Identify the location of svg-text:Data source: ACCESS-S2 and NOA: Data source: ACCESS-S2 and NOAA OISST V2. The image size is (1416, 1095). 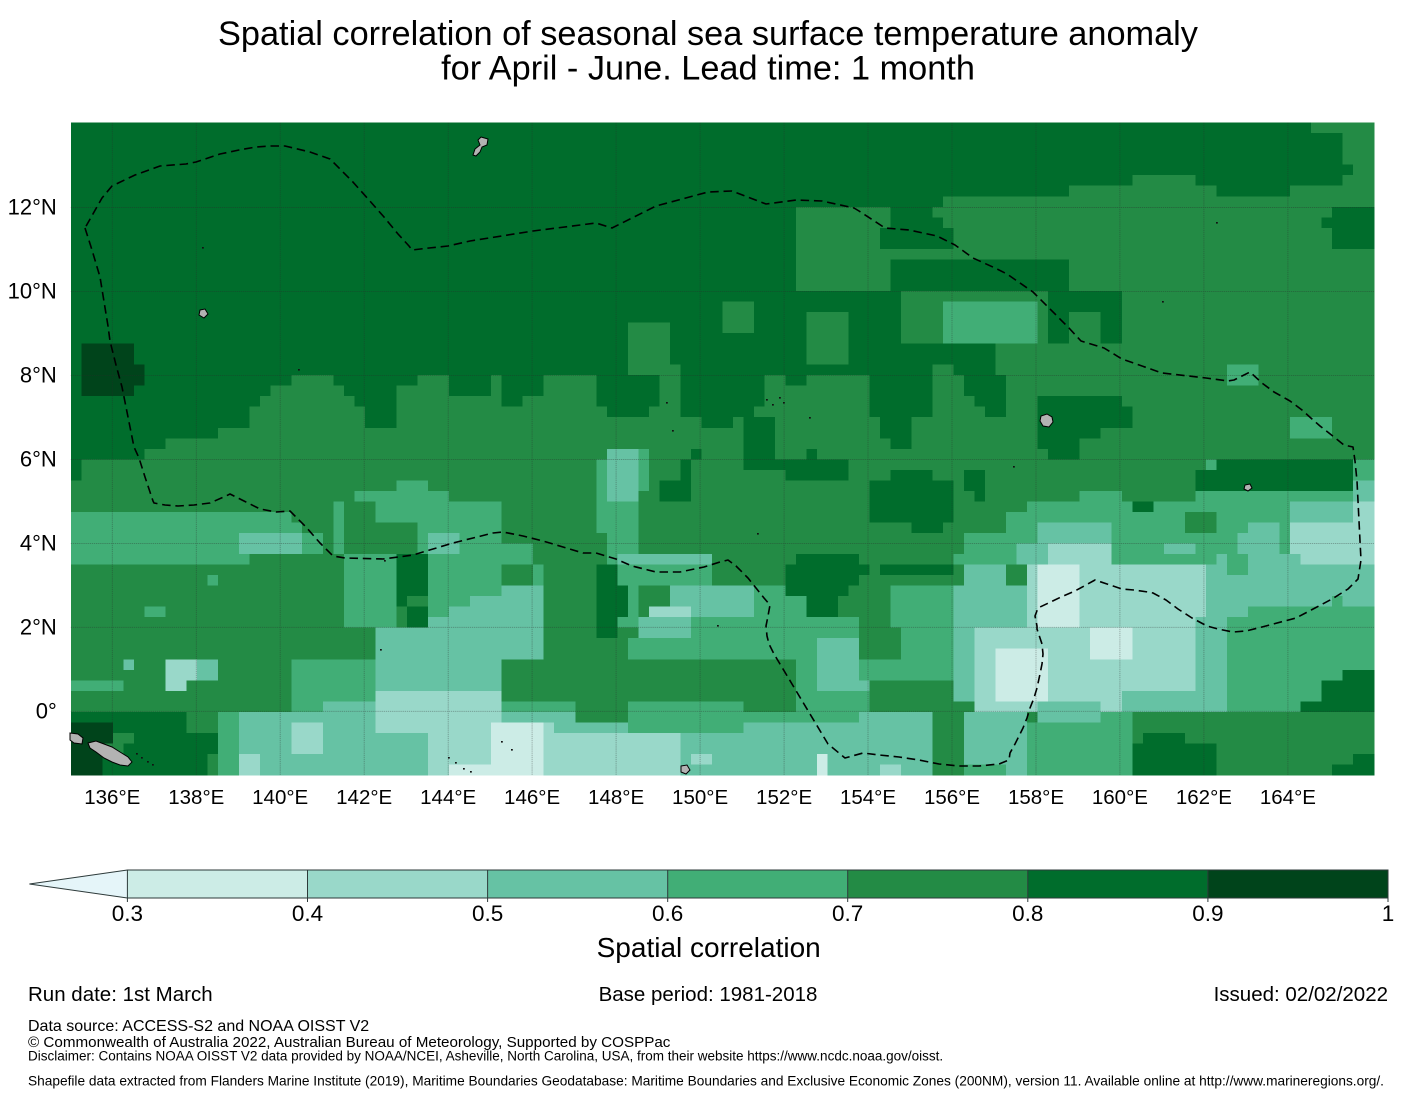
(198, 1026).